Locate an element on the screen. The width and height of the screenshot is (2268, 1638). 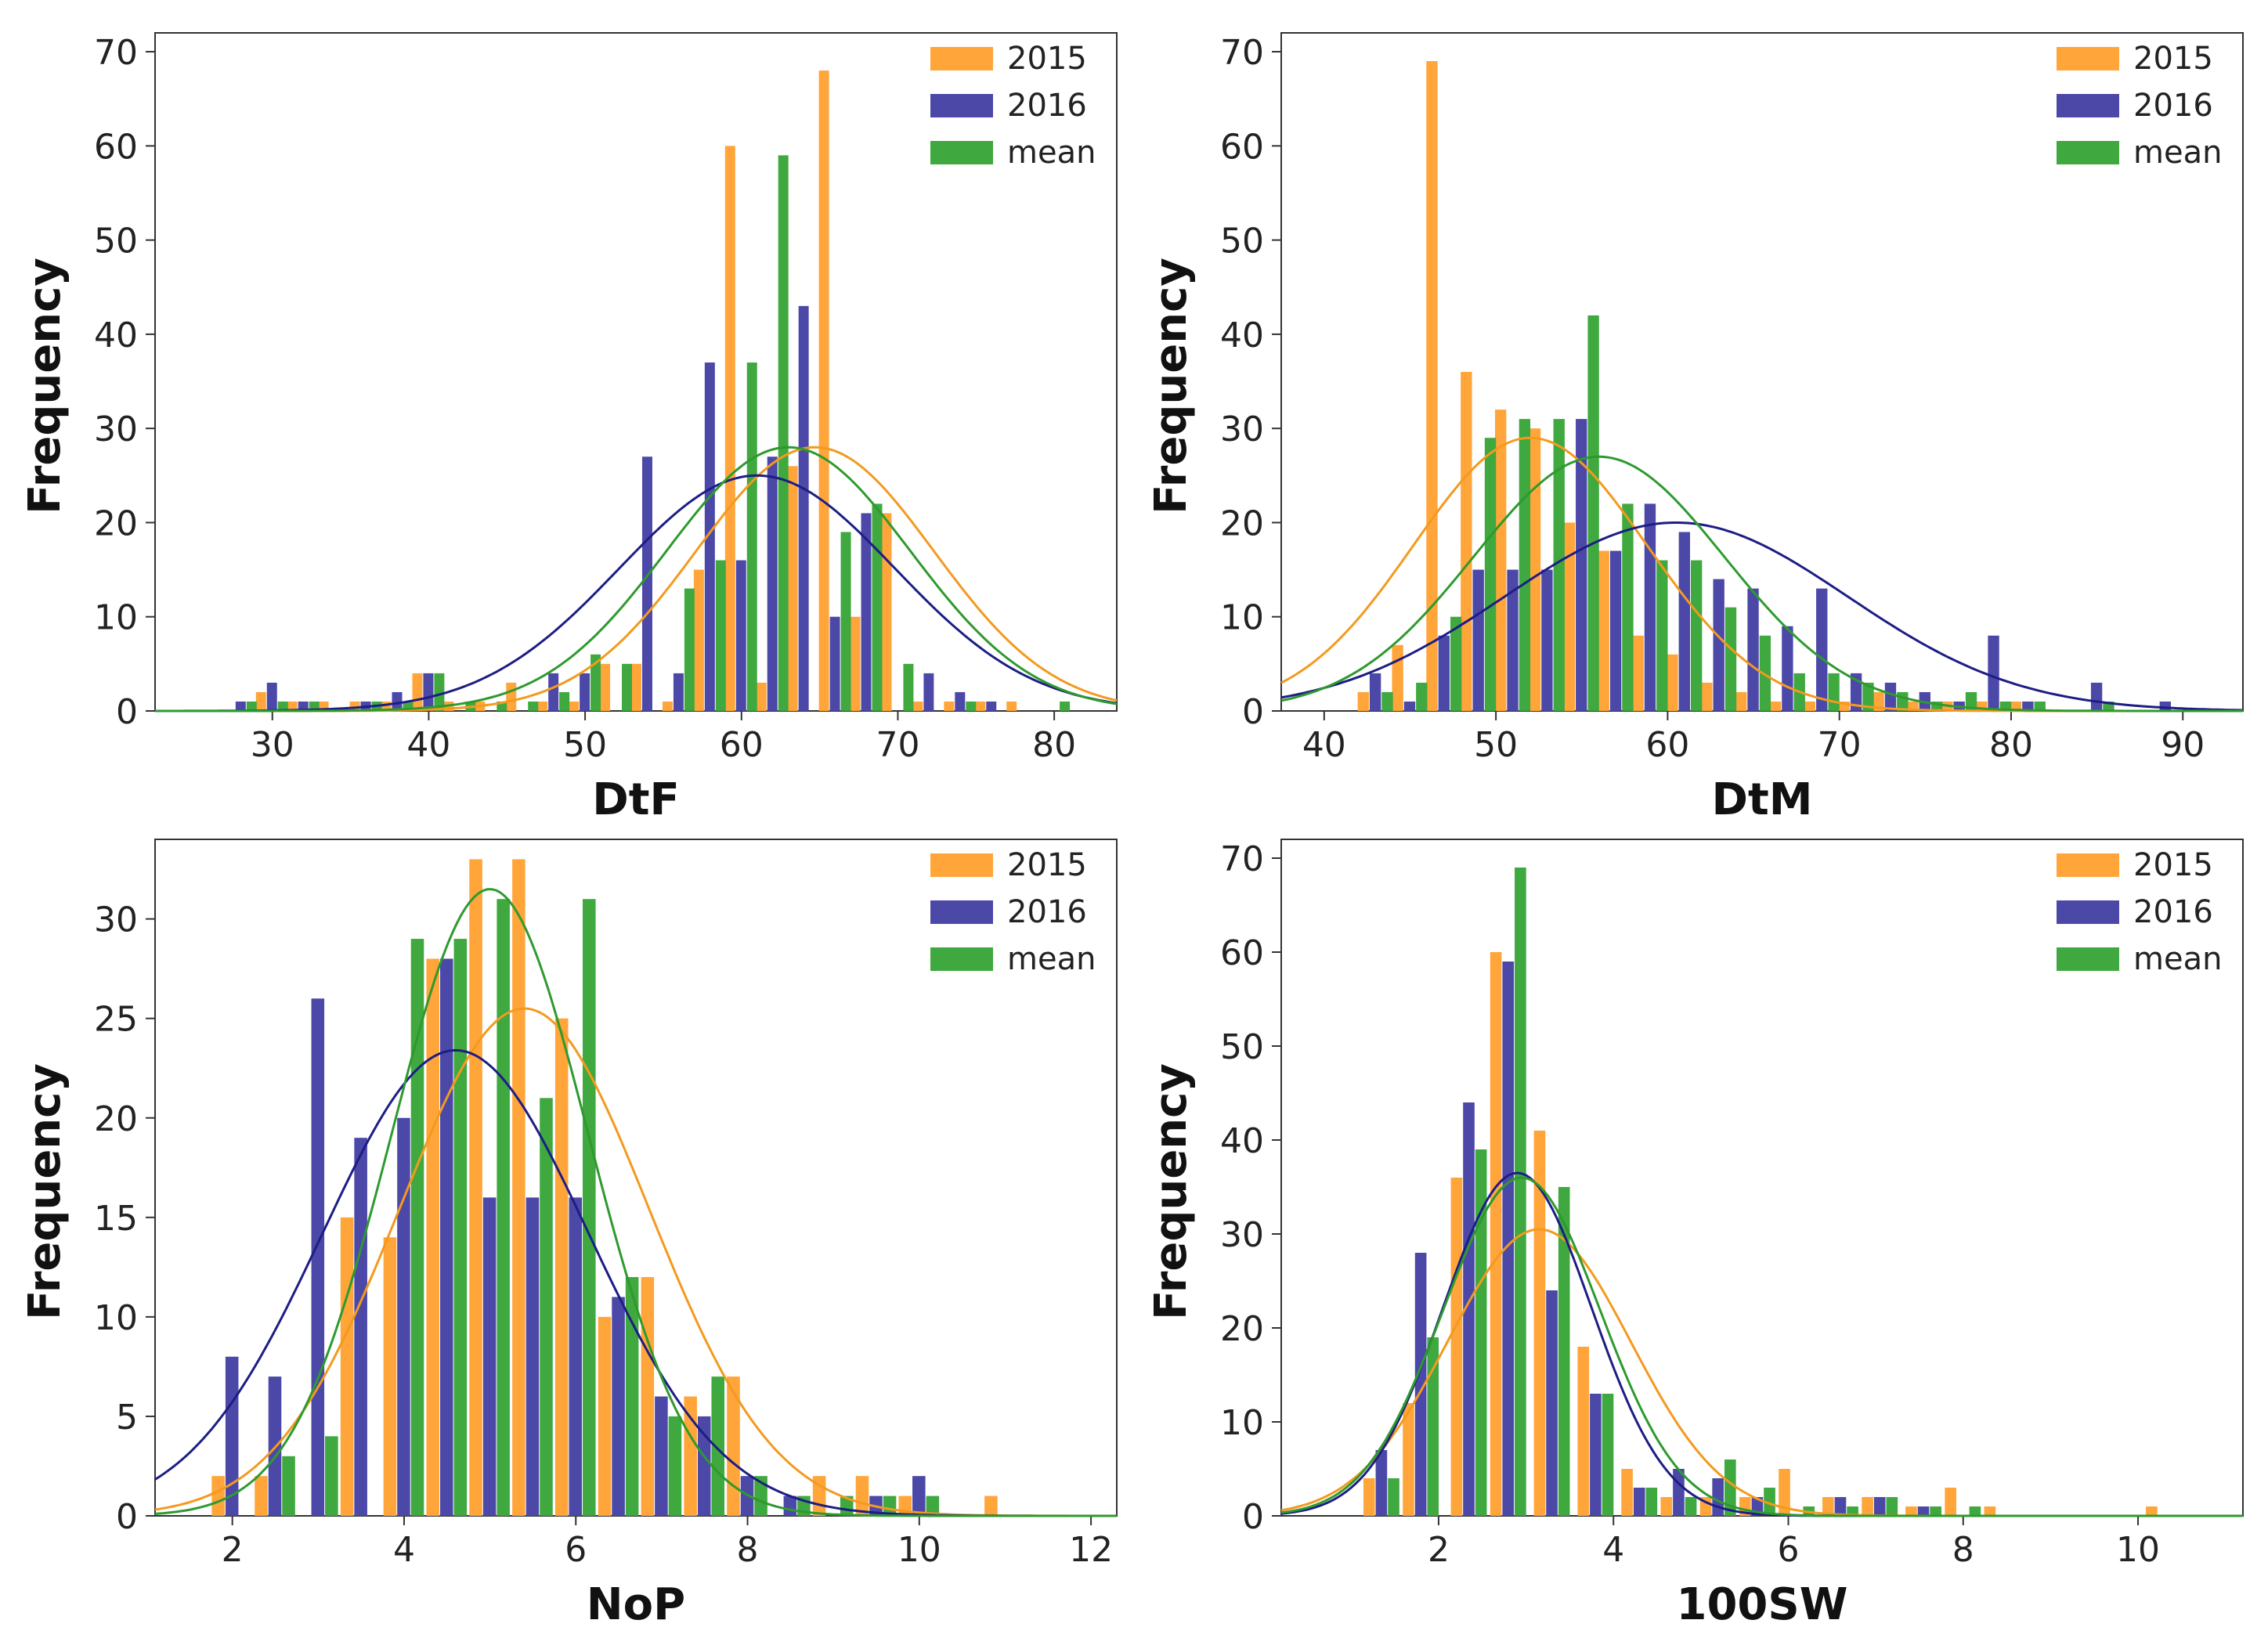
x-tick-label: 8 is located at coordinates (1963, 1550).